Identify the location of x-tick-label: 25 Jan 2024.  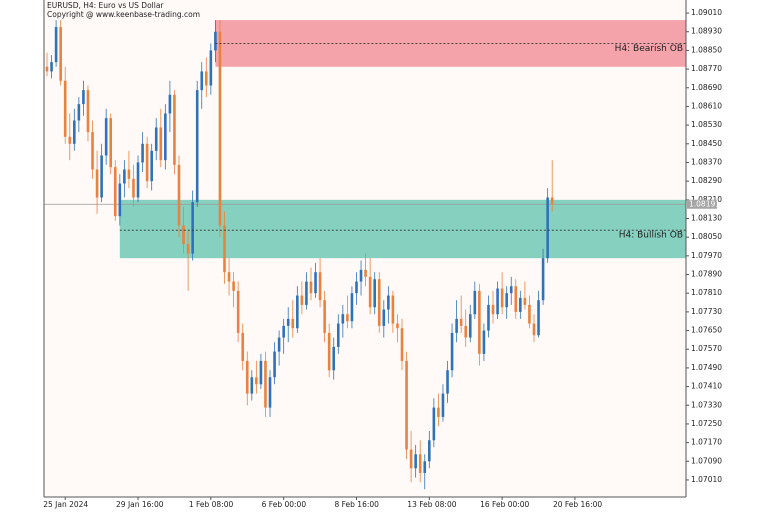
(65, 504).